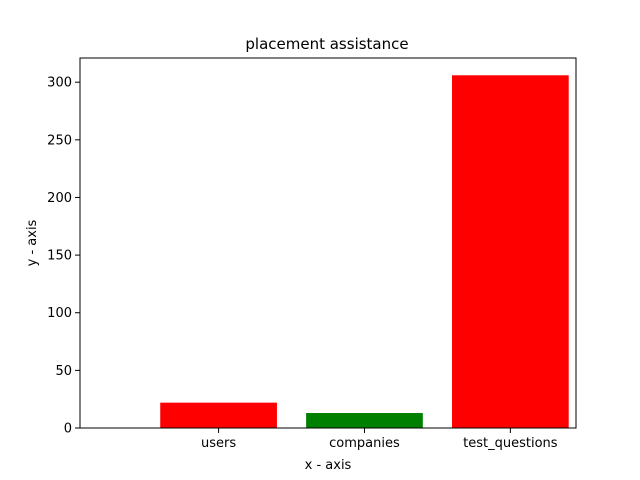 The height and width of the screenshot is (480, 640). Describe the element at coordinates (364, 443) in the screenshot. I see `x-tick-label: companies` at that location.